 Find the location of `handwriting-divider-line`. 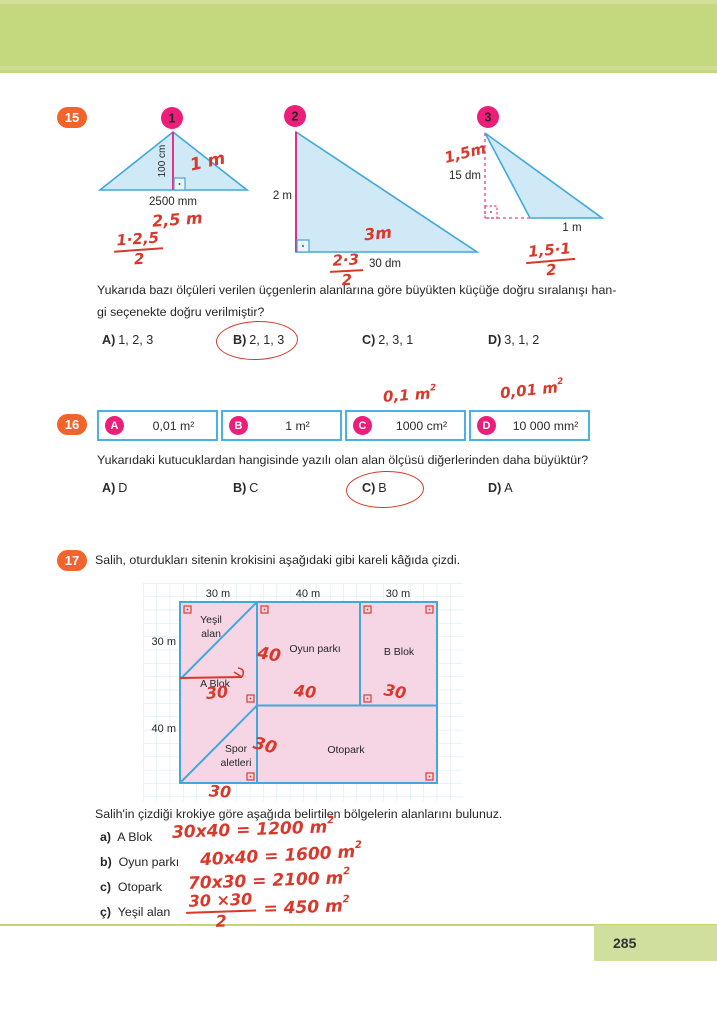

handwriting-divider-line is located at coordinates (211, 677).